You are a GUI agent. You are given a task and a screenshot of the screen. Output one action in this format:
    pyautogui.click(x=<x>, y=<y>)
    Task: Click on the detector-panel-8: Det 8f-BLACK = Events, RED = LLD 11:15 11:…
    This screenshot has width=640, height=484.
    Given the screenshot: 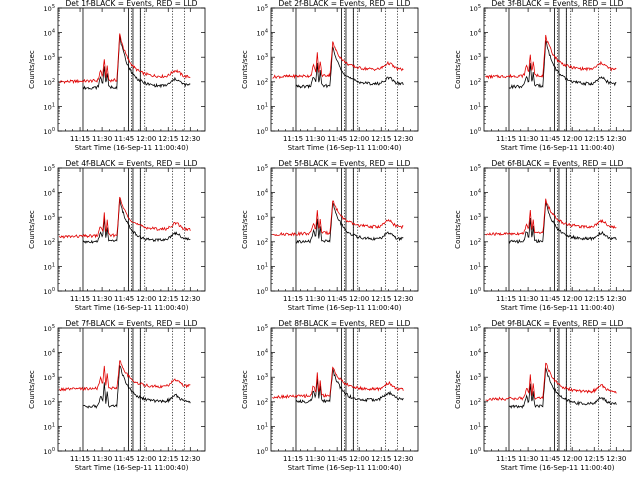 What is the action you would take?
    pyautogui.click(x=319, y=399)
    